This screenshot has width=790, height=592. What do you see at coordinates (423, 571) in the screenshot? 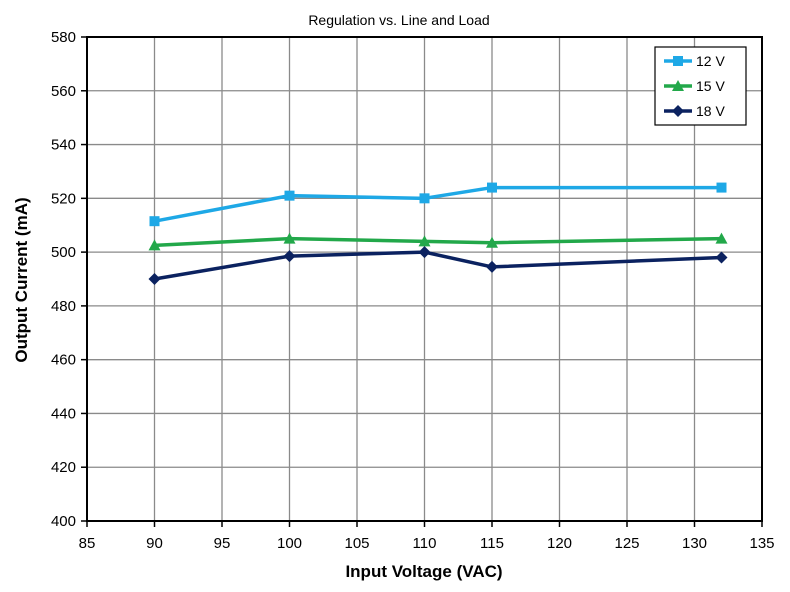
I see `x-axis-title: Input Voltage (VAC)` at bounding box center [423, 571].